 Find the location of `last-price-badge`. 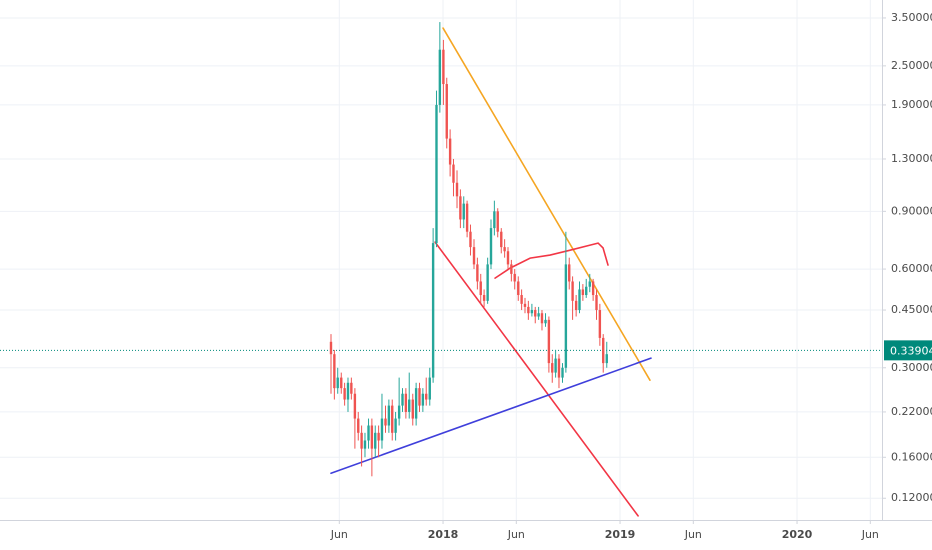

last-price-badge is located at coordinates (908, 350).